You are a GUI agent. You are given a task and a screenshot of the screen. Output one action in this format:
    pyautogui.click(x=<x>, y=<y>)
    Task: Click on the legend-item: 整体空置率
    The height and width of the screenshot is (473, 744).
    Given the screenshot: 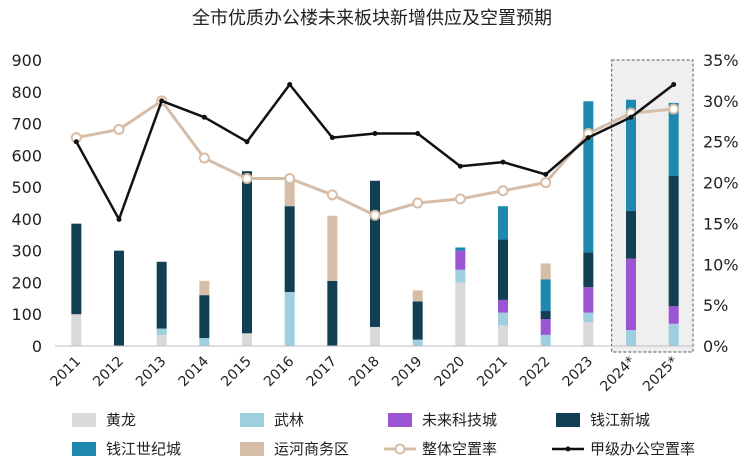 What is the action you would take?
    pyautogui.click(x=440, y=449)
    